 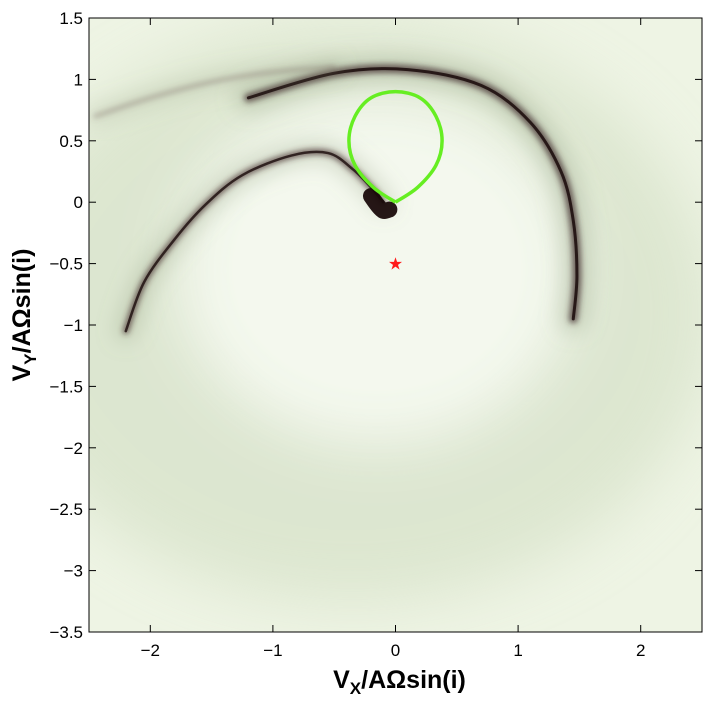 What do you see at coordinates (66, 632) in the screenshot?
I see `y-tick-label: −3.5` at bounding box center [66, 632].